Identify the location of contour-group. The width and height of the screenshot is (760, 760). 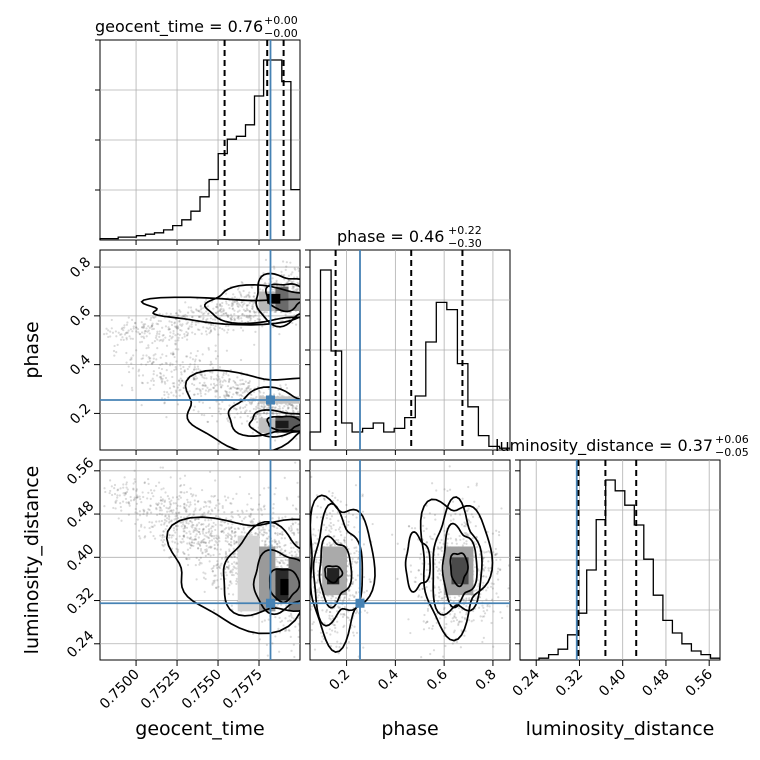
(417, 562).